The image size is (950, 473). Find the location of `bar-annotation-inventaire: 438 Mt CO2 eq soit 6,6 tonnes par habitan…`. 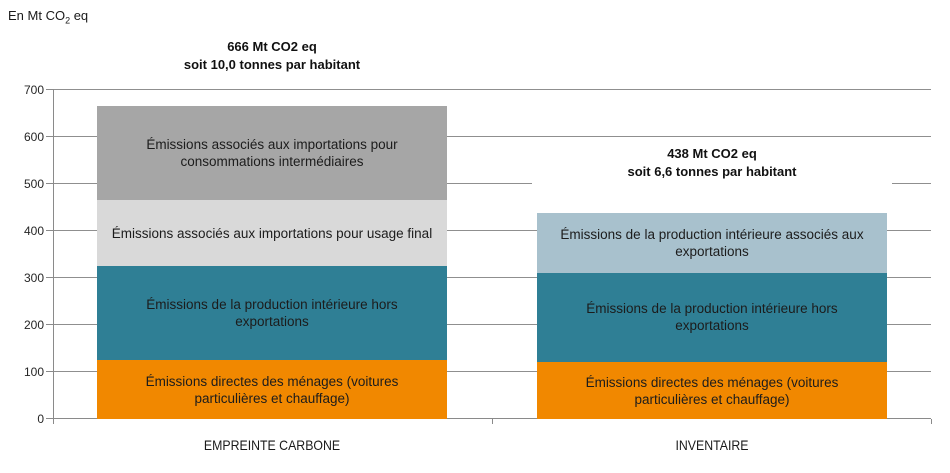

bar-annotation-inventaire: 438 Mt CO2 eq soit 6,6 tonnes par habitan… is located at coordinates (712, 166).